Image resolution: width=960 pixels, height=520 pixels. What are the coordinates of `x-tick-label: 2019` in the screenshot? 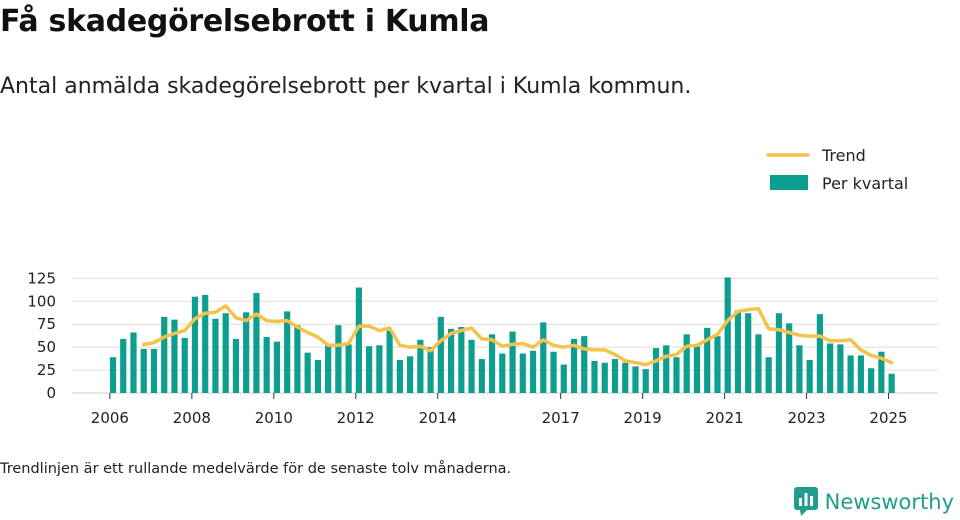 It's located at (643, 418).